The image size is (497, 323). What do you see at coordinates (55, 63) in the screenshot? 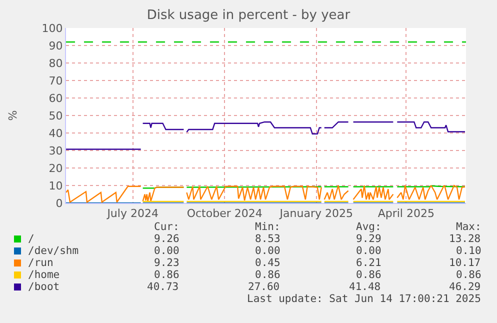
I see `y-tick-label: 80` at bounding box center [55, 63].